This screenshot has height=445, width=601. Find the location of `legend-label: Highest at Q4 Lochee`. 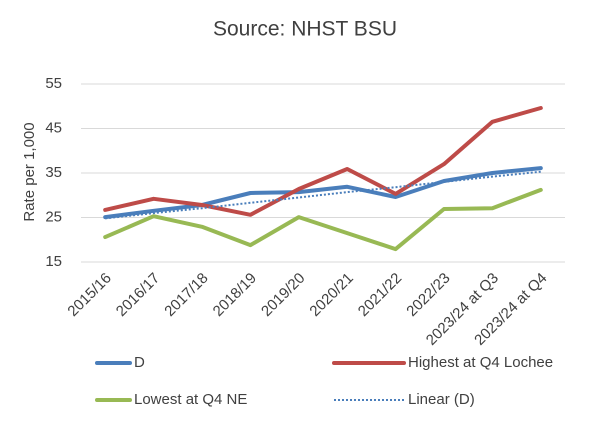

legend-label: Highest at Q4 Lochee is located at coordinates (480, 362).